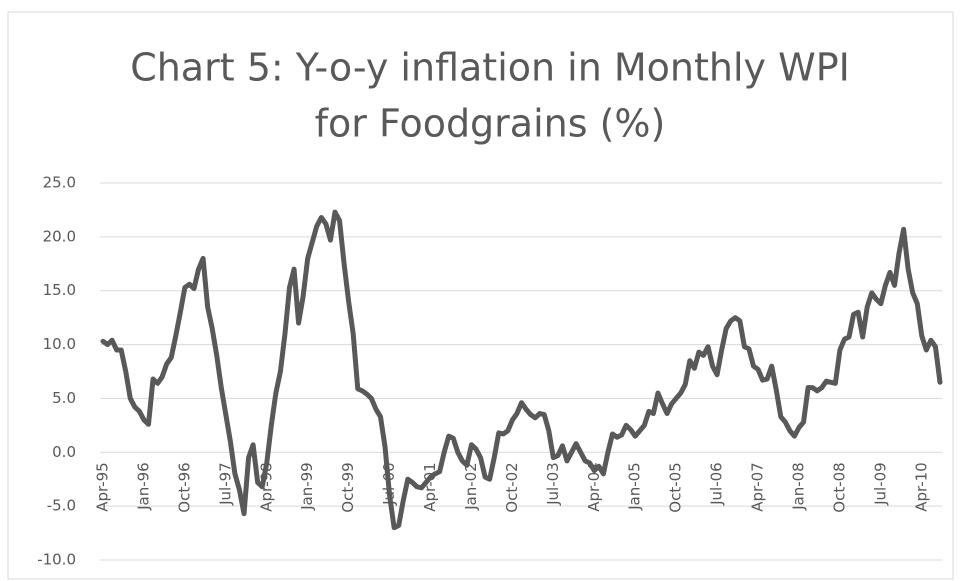 This screenshot has width=961, height=581. What do you see at coordinates (717, 484) in the screenshot?
I see `x-tick-label: Jul-06` at bounding box center [717, 484].